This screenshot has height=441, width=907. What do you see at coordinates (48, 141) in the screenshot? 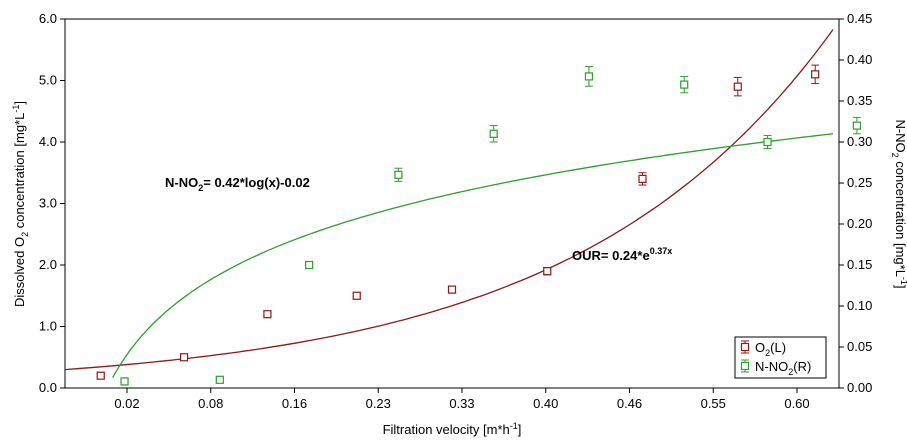
I see `left-tick-label: 4.0` at bounding box center [48, 141].